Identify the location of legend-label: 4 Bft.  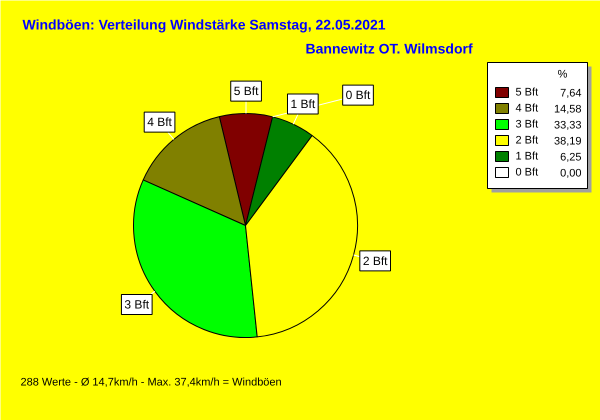
(527, 108).